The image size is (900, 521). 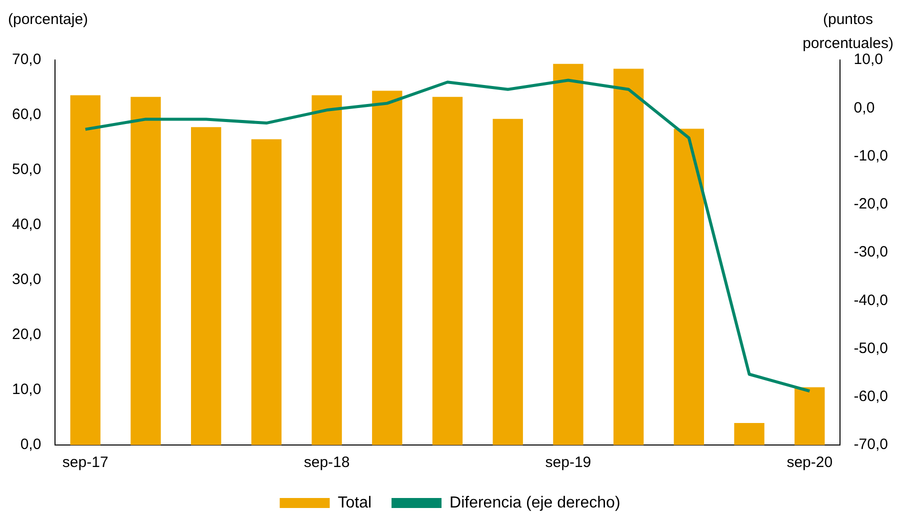 I want to click on y2-tick-label: 10,0, so click(x=869, y=59).